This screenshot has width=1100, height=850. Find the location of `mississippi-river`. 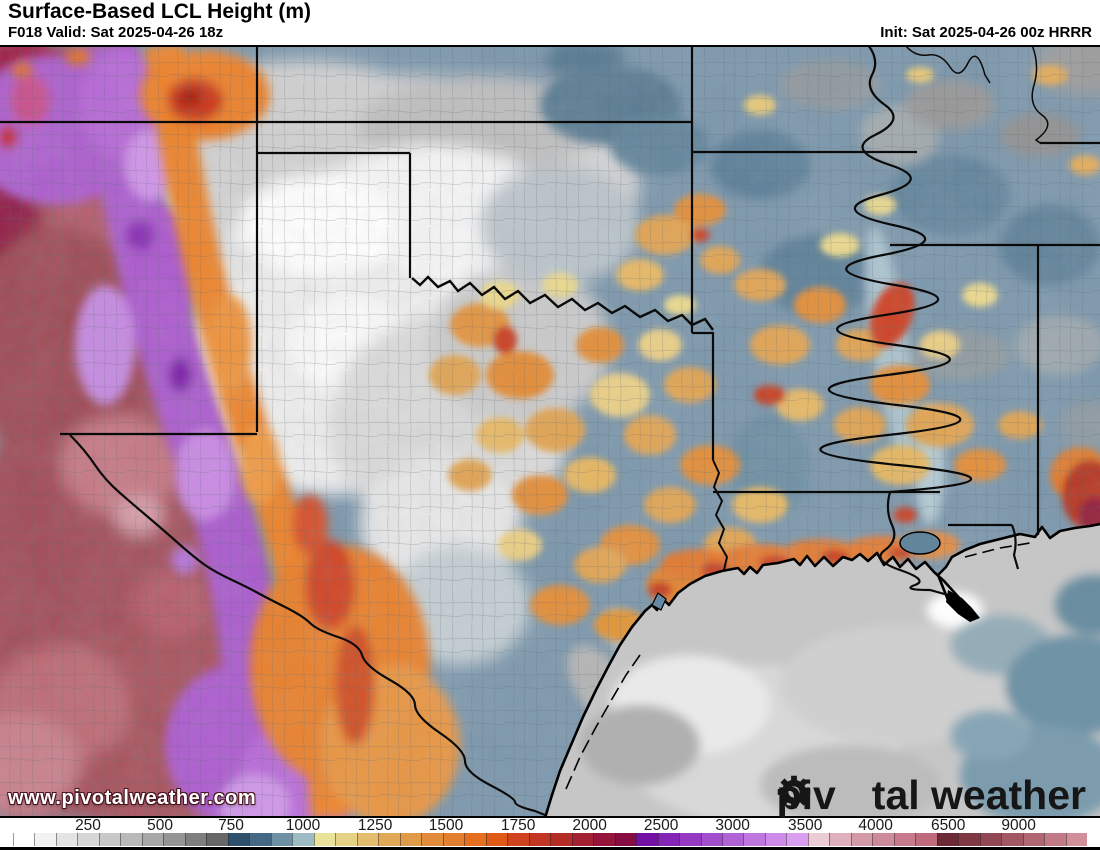

mississippi-river is located at coordinates (896, 321).